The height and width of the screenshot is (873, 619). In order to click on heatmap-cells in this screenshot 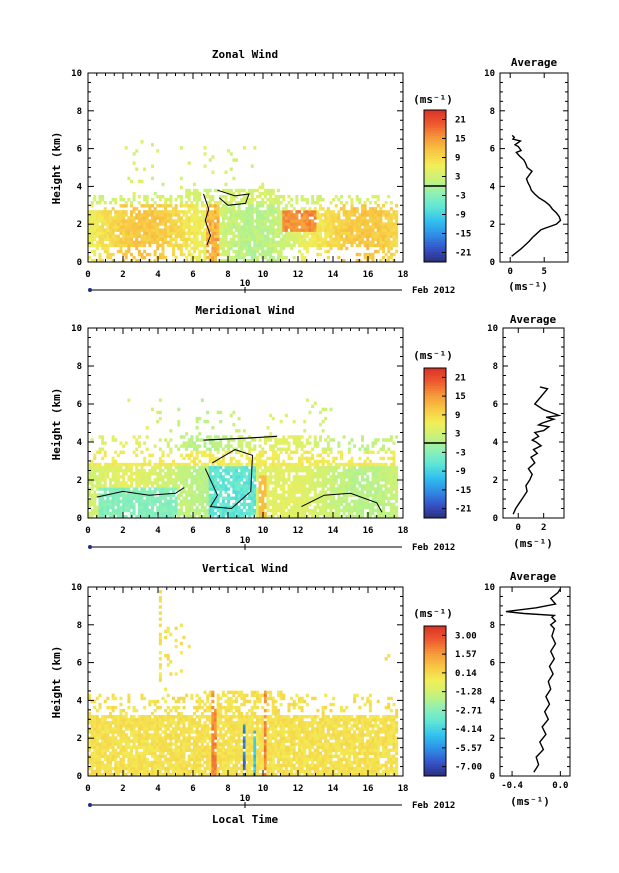, I will do `click(243, 458)`.